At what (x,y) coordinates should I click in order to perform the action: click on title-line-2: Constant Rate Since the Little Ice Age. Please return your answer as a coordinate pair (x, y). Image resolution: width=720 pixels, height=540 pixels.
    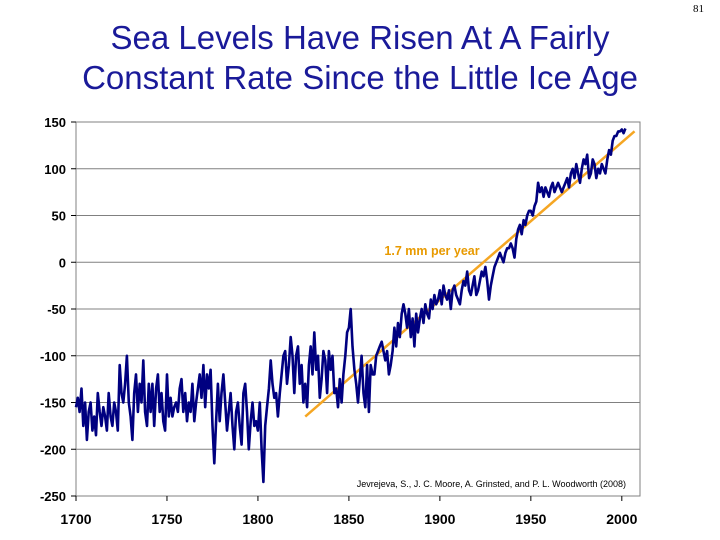
    Looking at the image, I should click on (360, 77).